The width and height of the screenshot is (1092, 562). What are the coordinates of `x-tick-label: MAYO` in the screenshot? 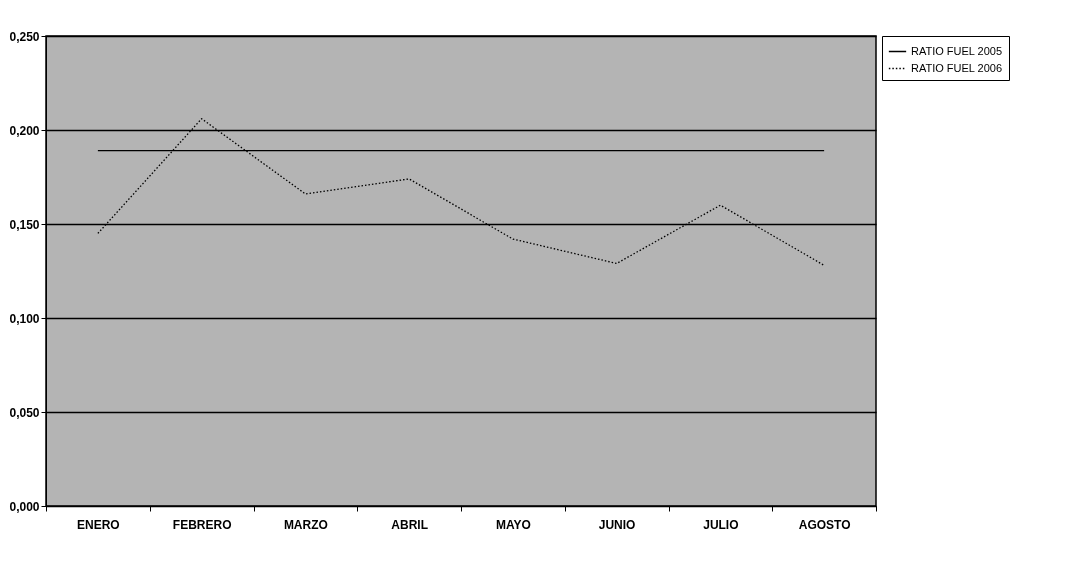 It's located at (513, 524).